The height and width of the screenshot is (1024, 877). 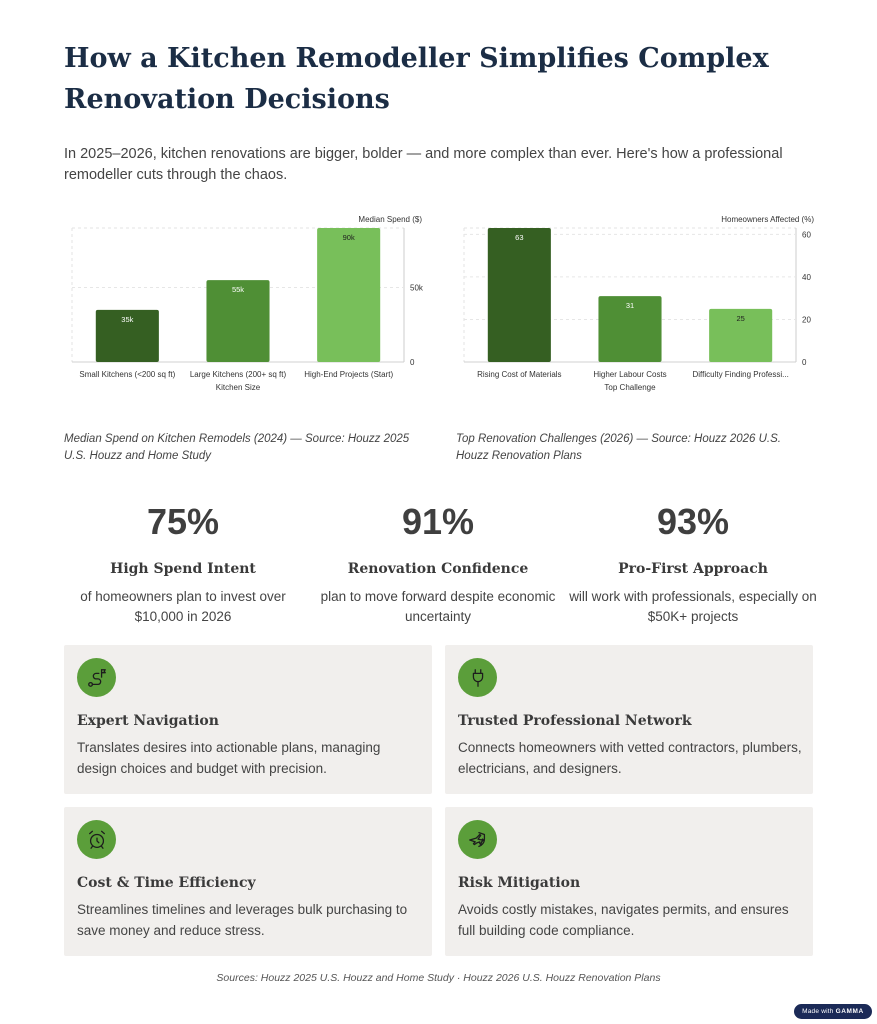 I want to click on card-title: Trusted Professional Network, so click(x=575, y=721).